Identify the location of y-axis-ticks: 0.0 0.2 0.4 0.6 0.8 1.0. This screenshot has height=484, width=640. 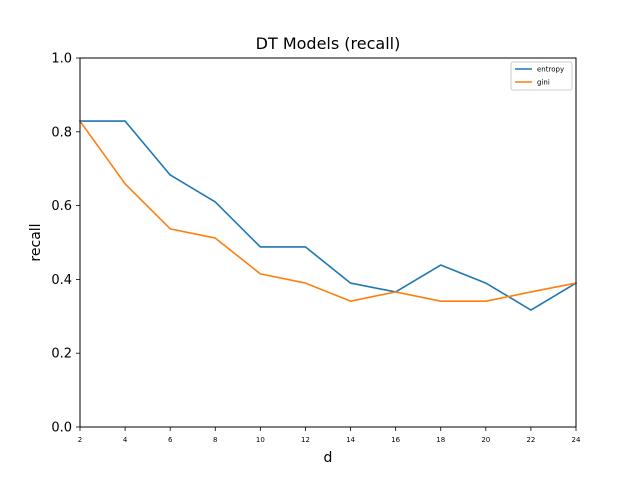
(65, 244).